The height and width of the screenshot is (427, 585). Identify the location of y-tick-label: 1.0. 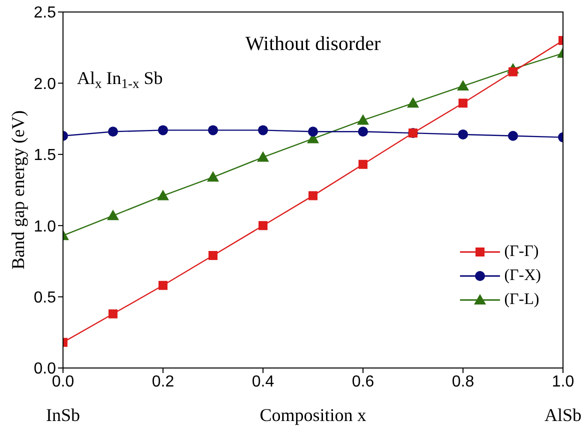
(45, 227).